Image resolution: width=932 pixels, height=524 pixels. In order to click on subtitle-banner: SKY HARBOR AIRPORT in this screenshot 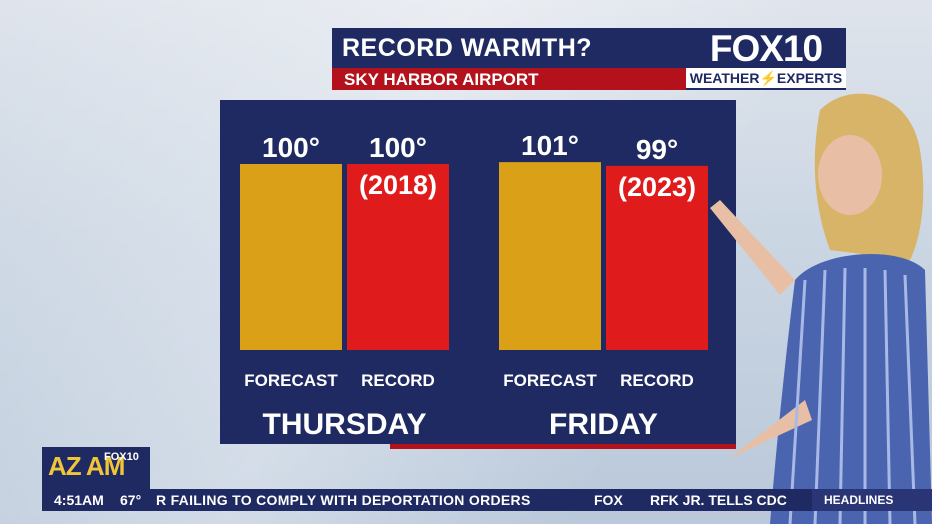, I will do `click(509, 79)`.